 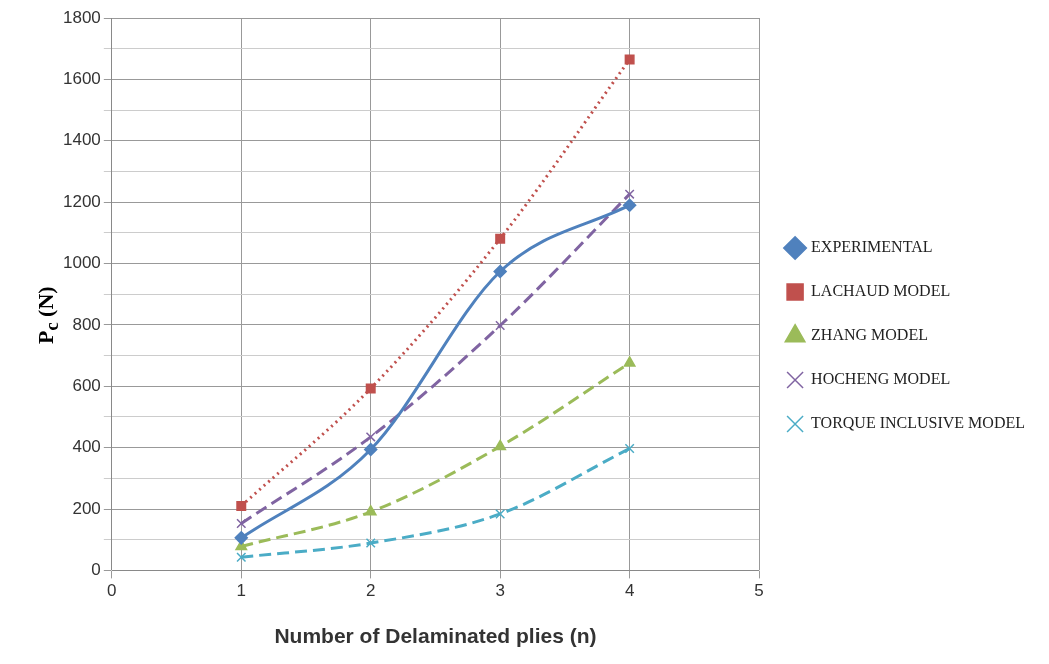 I want to click on y-tick-label: 1600, so click(x=81, y=79).